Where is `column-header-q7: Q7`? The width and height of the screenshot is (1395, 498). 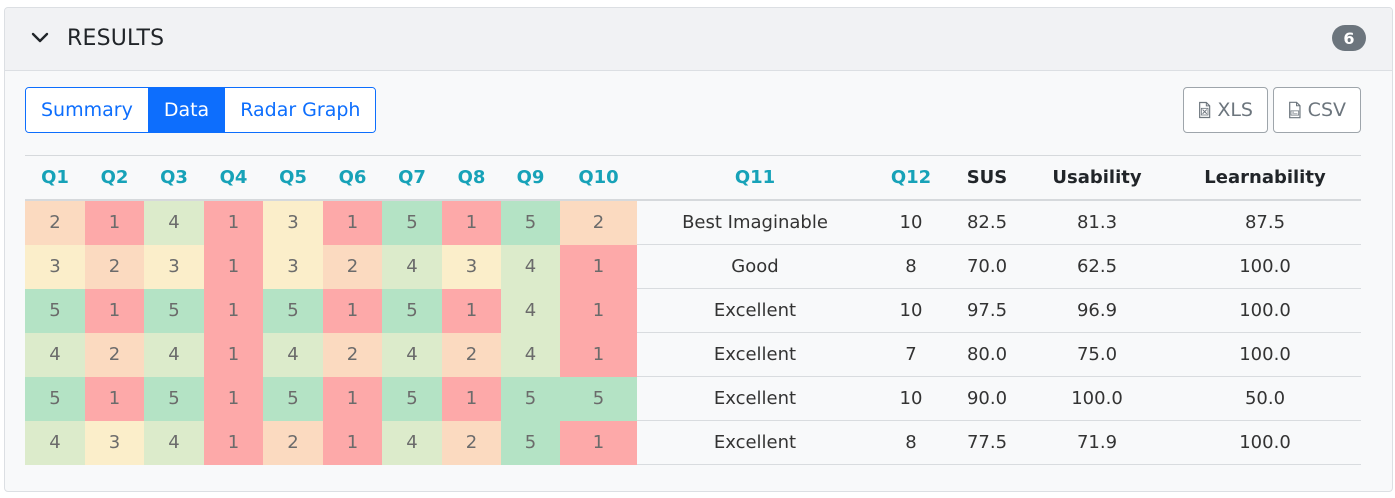
column-header-q7: Q7 is located at coordinates (412, 178).